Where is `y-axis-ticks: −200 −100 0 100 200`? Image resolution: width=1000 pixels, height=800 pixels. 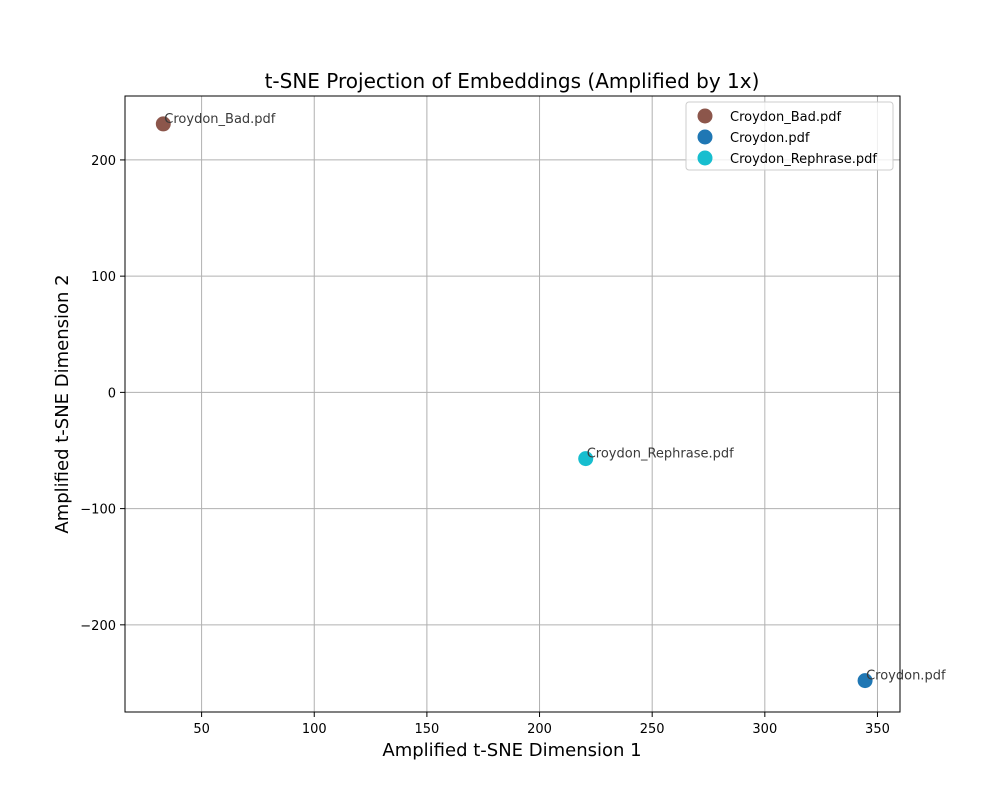
y-axis-ticks: −200 −100 0 100 200 is located at coordinates (102, 394).